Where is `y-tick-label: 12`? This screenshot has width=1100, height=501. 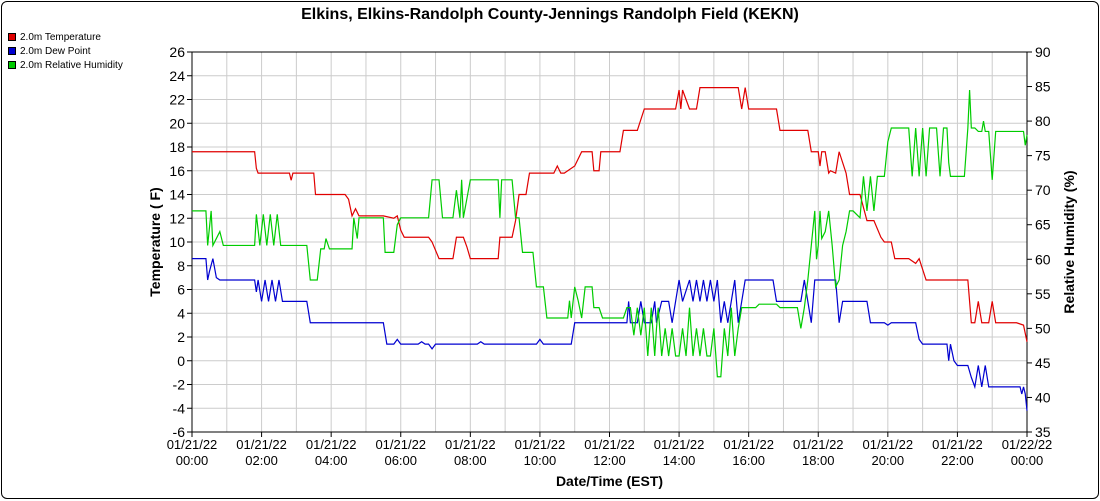
y-tick-label: 12 is located at coordinates (177, 218).